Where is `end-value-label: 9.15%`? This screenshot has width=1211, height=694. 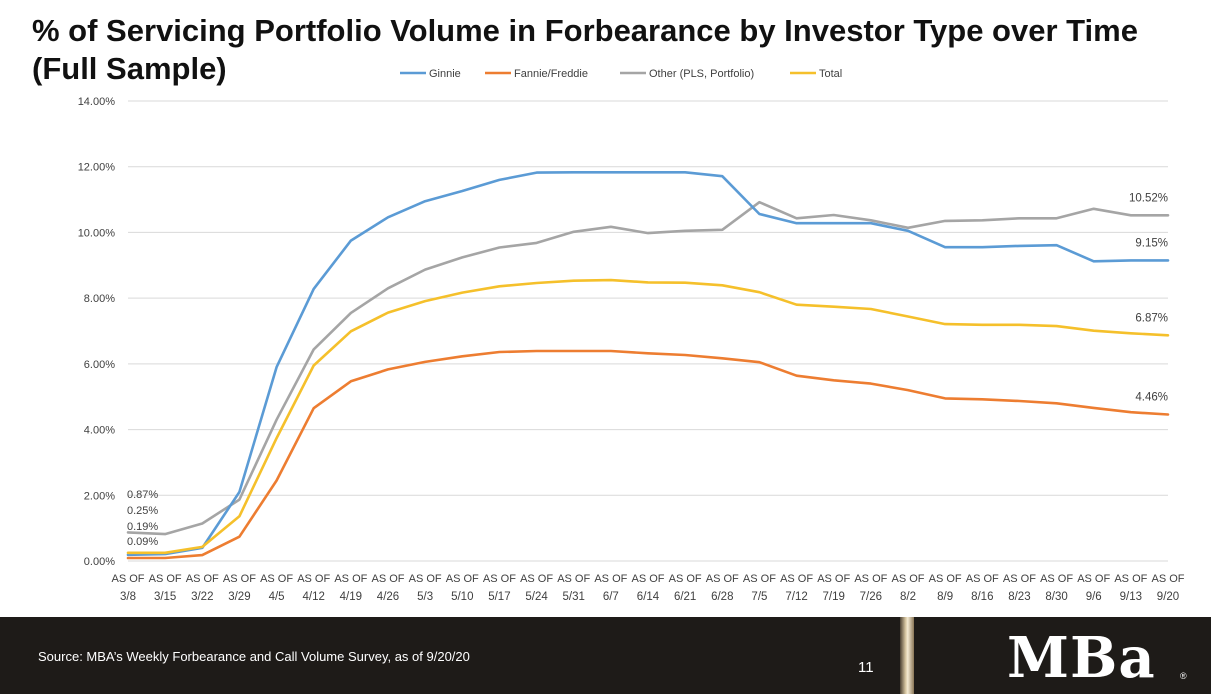 end-value-label: 9.15% is located at coordinates (1151, 243).